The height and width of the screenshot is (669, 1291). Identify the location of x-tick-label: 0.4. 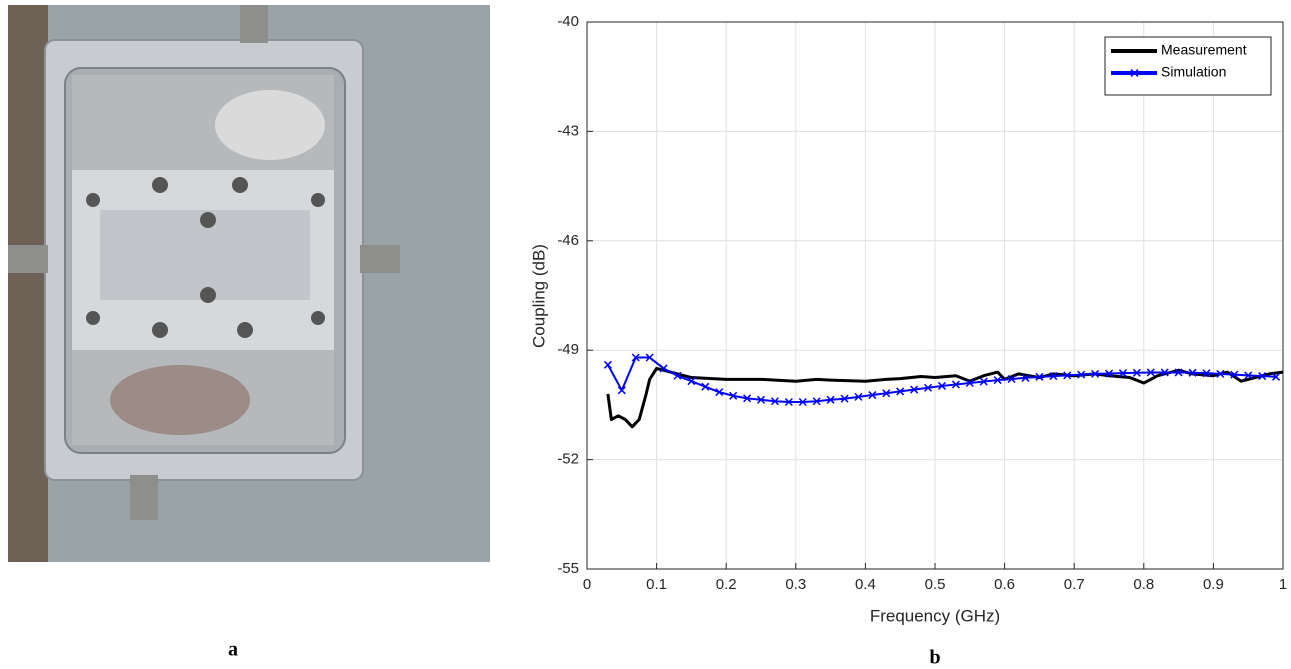
(865, 584).